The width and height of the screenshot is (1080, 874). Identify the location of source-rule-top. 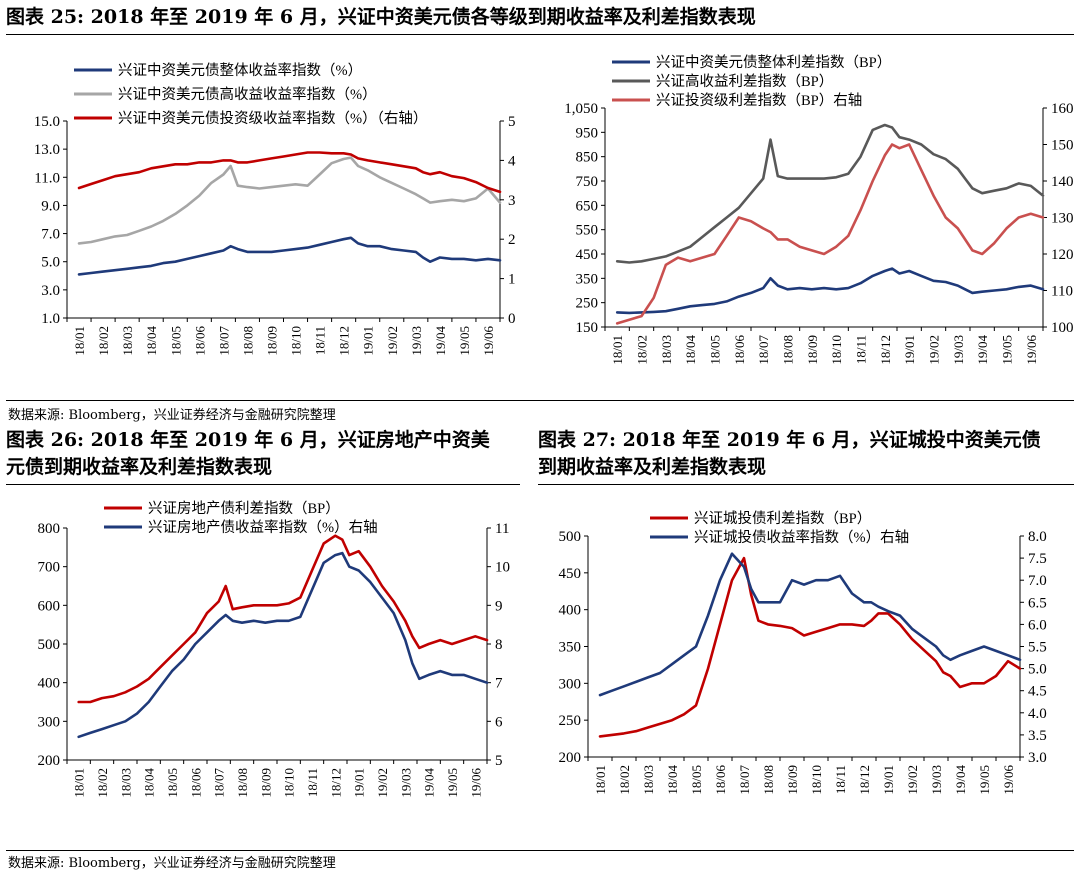
(540, 400).